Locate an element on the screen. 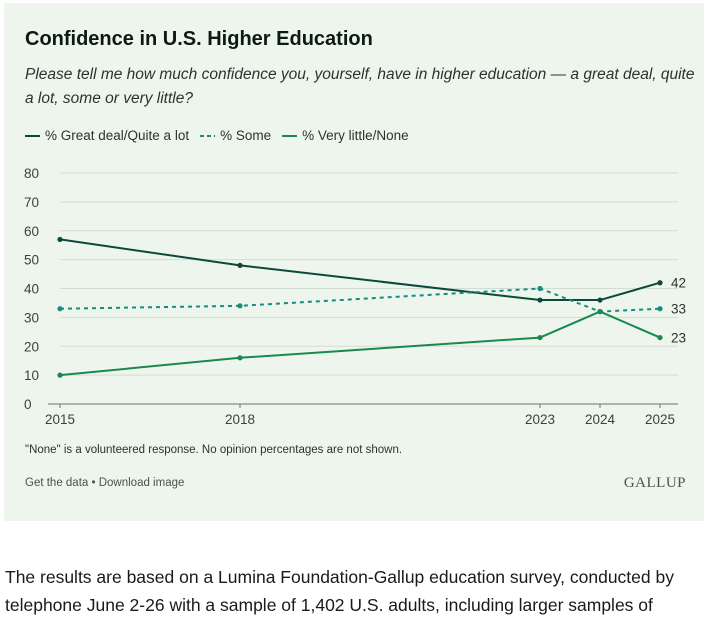  legend-item-very-little: % Very little/None is located at coordinates (345, 135).